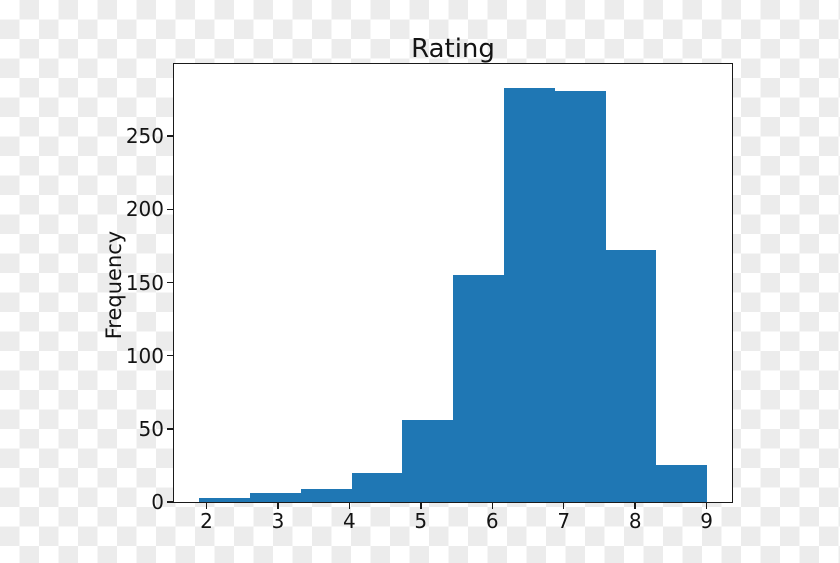  I want to click on x-tick-label: 7, so click(564, 521).